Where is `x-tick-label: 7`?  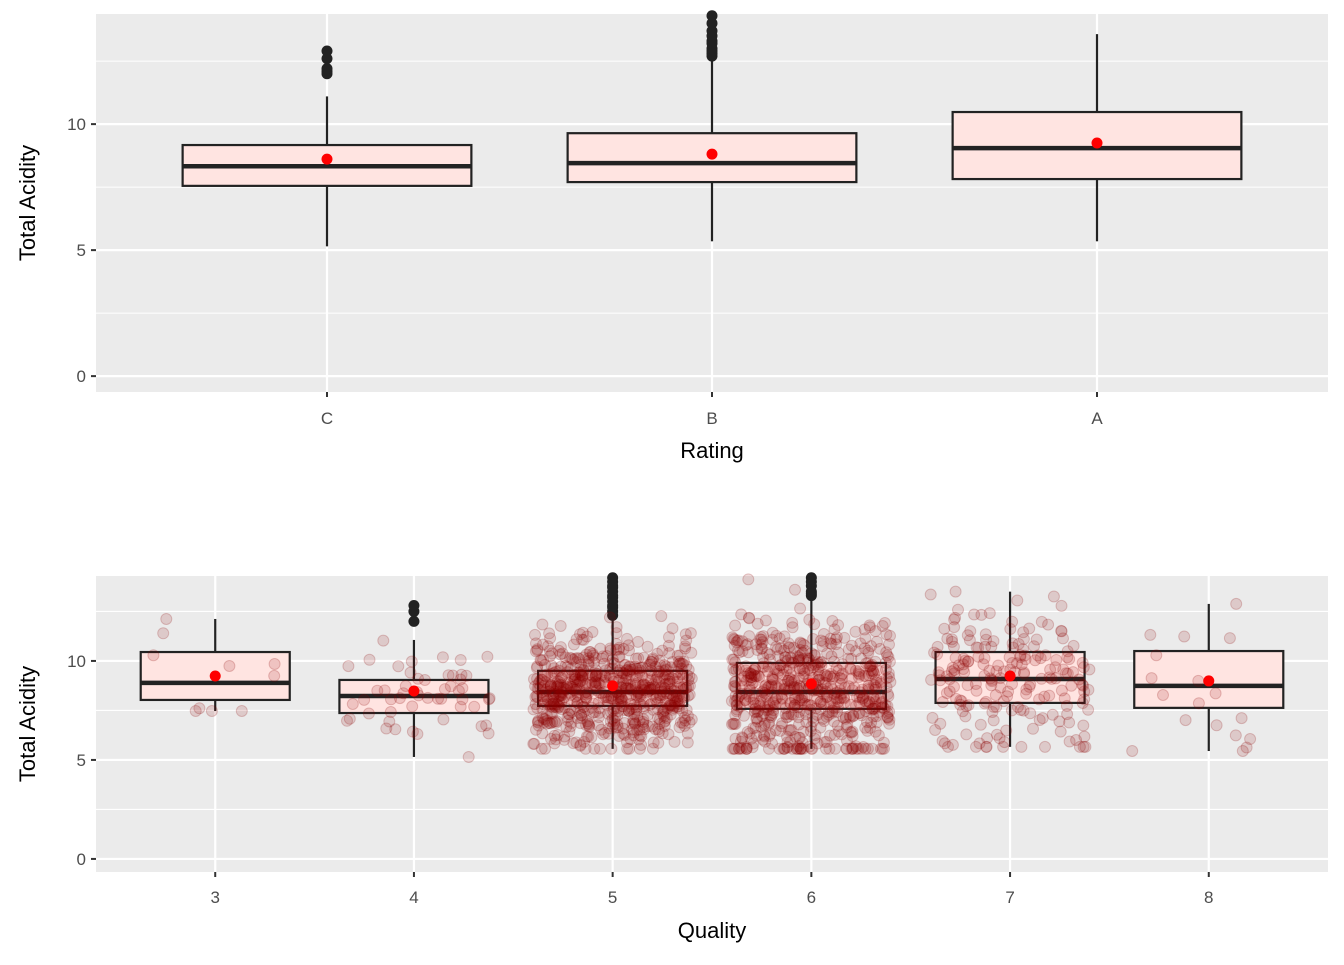 x-tick-label: 7 is located at coordinates (1009, 897).